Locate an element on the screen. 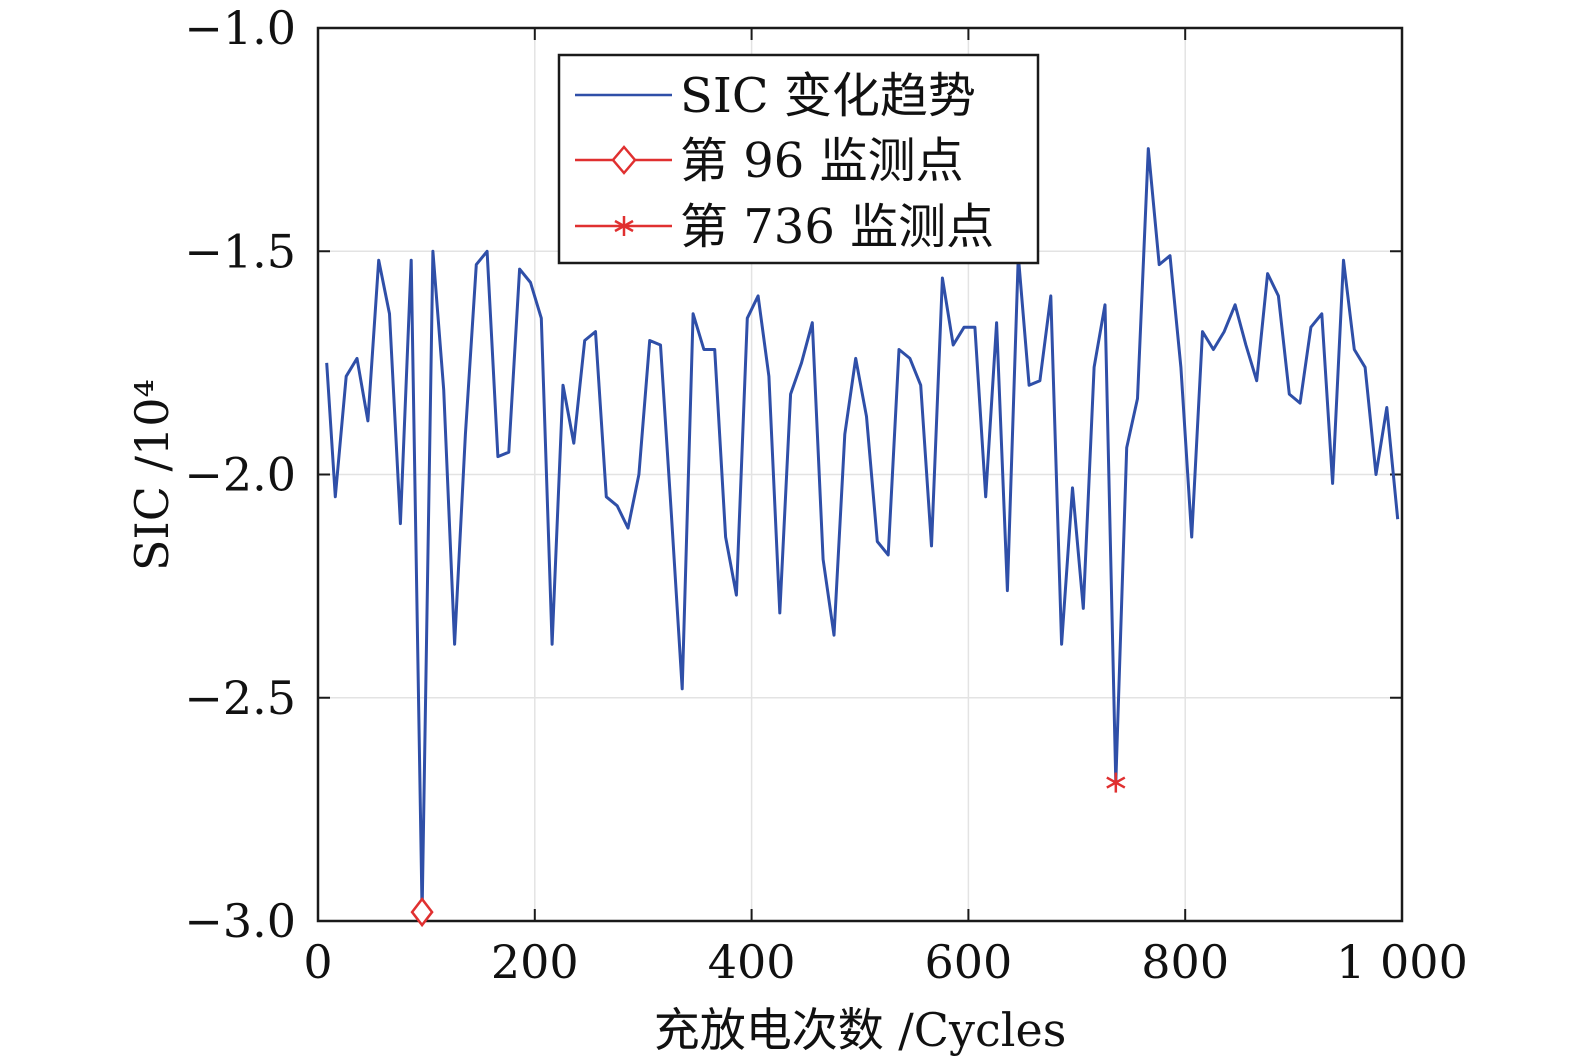 This screenshot has height=1063, width=1575. y-tick-label: −2.0 is located at coordinates (240, 475).